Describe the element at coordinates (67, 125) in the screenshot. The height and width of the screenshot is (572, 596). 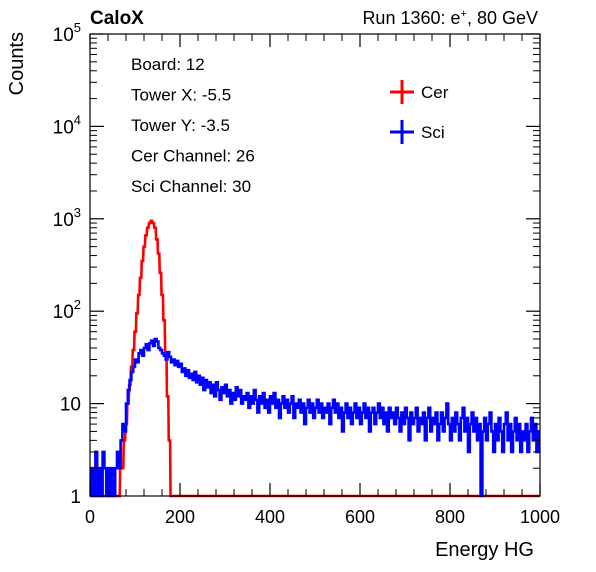
I see `y-tick-label: 10⁴` at that location.